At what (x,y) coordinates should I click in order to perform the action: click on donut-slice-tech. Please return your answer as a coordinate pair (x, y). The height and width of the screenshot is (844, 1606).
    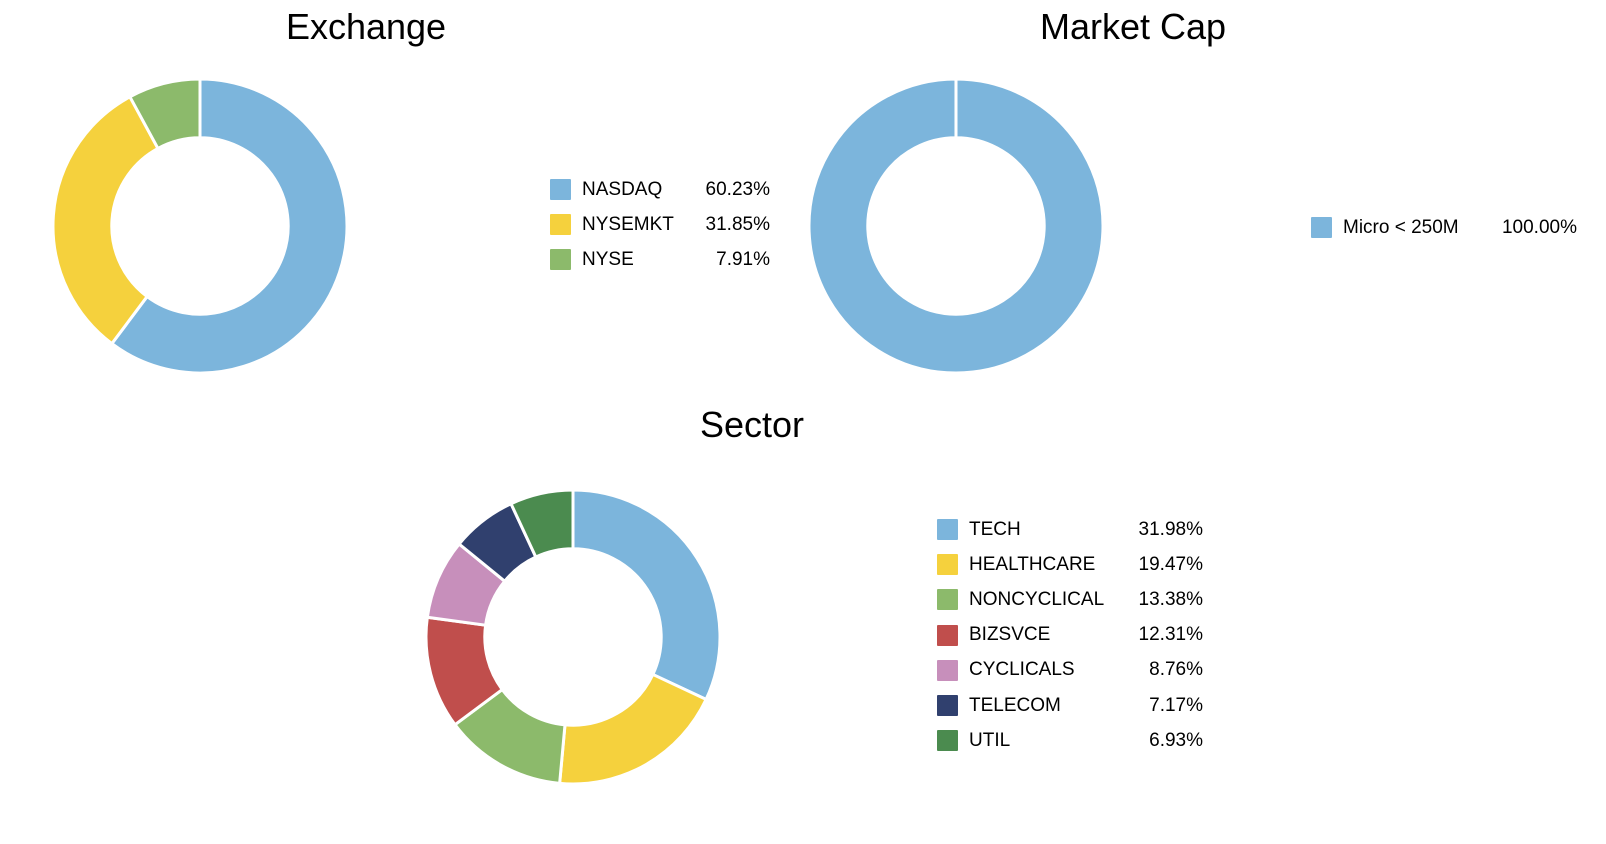
    Looking at the image, I should click on (646, 595).